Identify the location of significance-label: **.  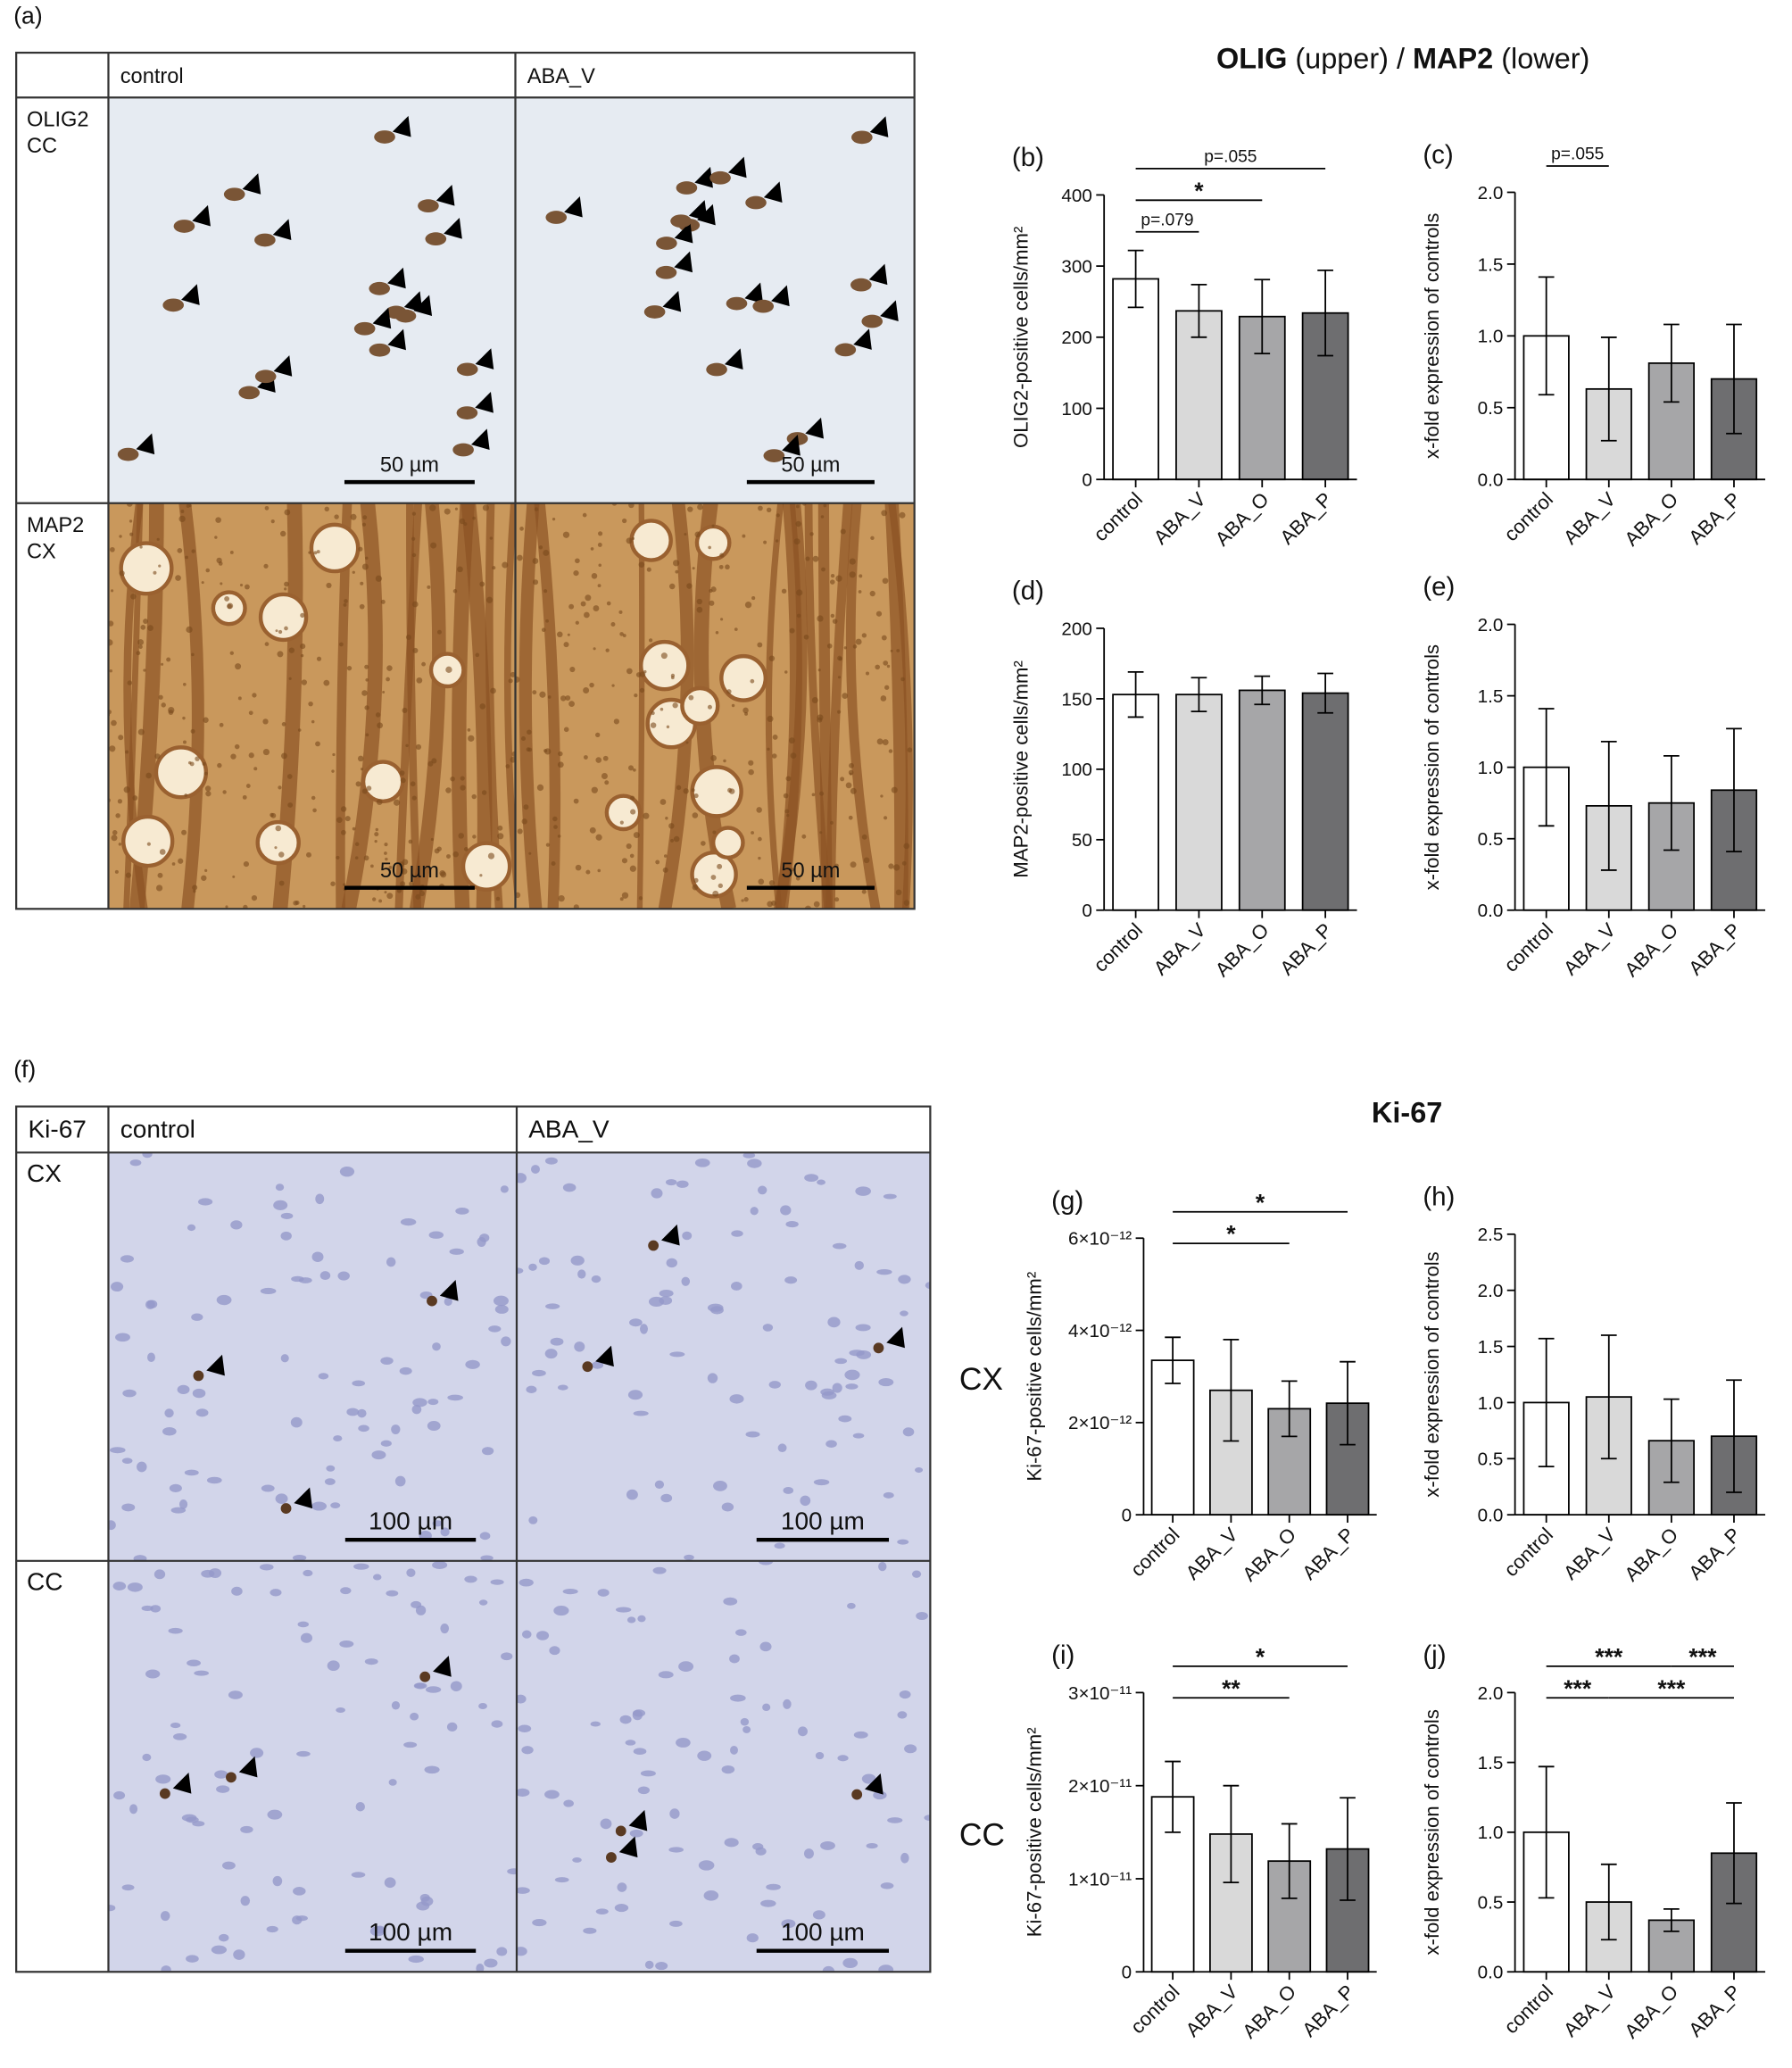
(1231, 1689).